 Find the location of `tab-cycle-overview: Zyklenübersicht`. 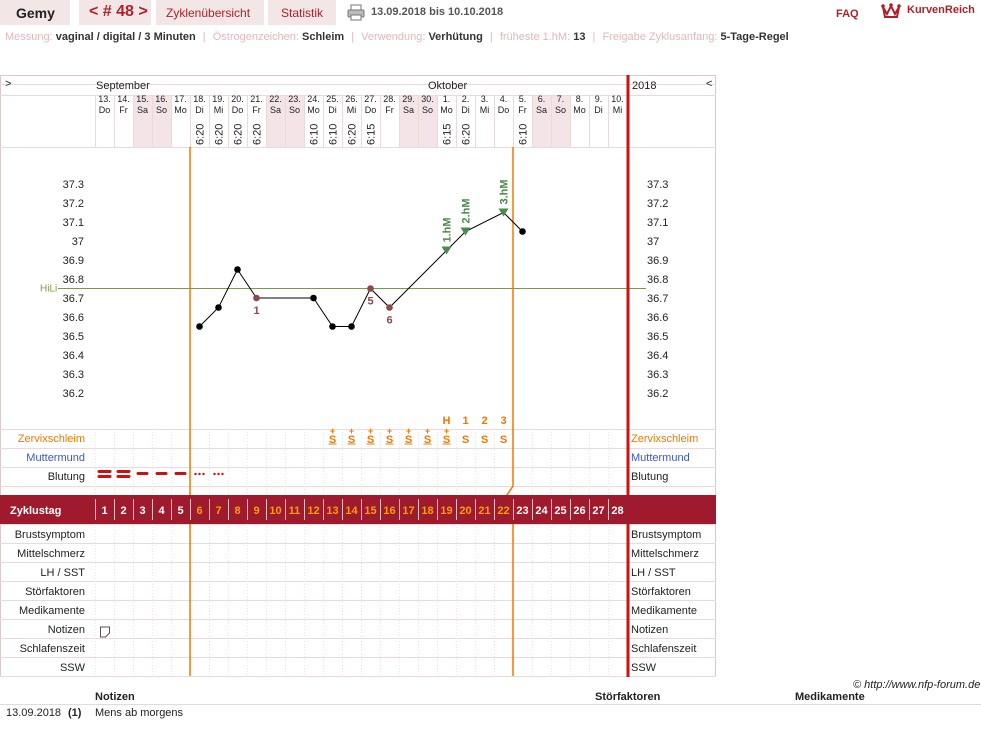

tab-cycle-overview: Zyklenübersicht is located at coordinates (210, 12).